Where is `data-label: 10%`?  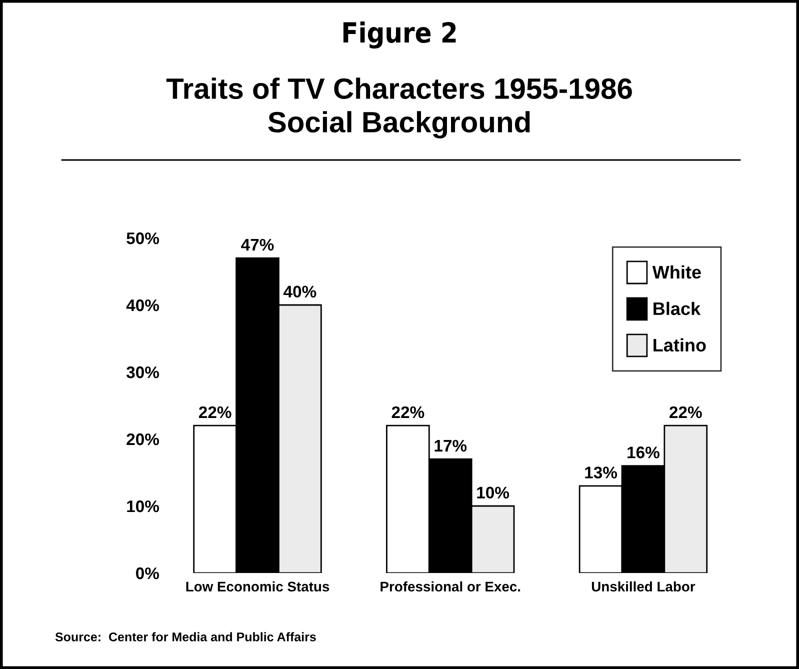
data-label: 10% is located at coordinates (493, 492).